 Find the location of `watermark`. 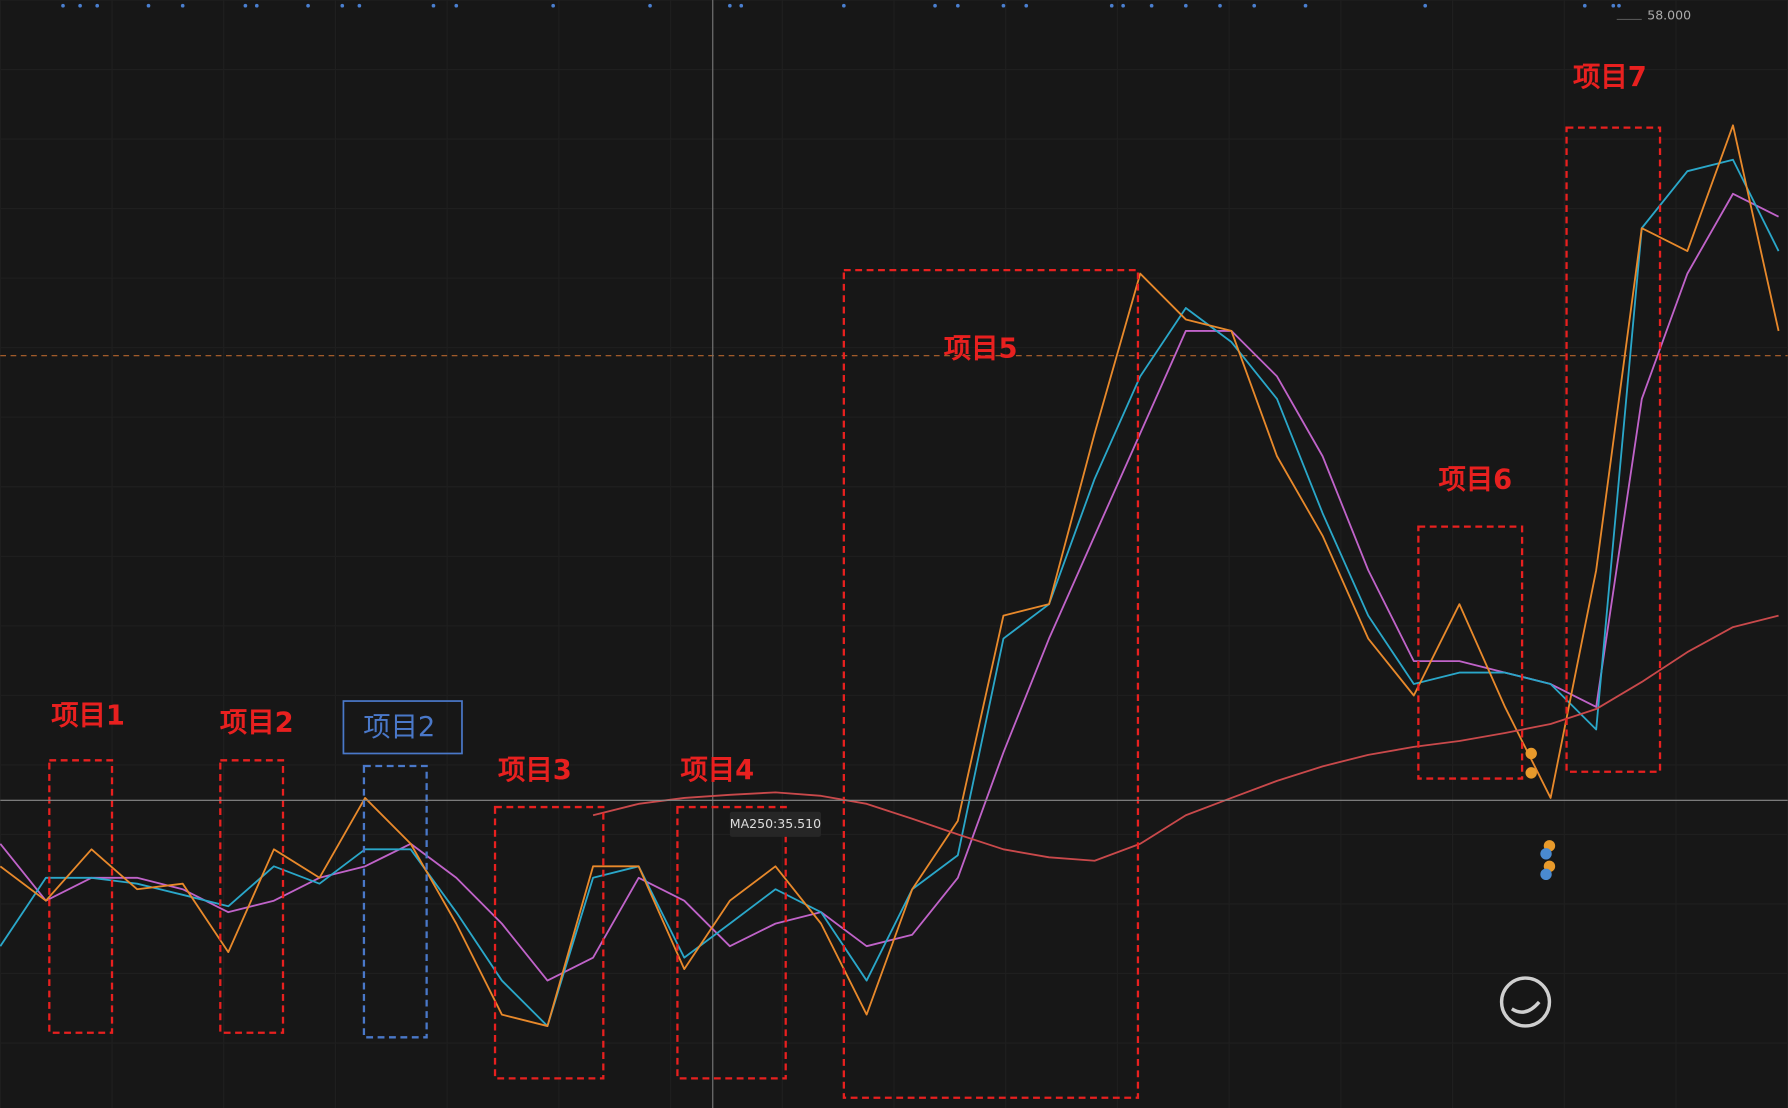

watermark is located at coordinates (1525, 1002).